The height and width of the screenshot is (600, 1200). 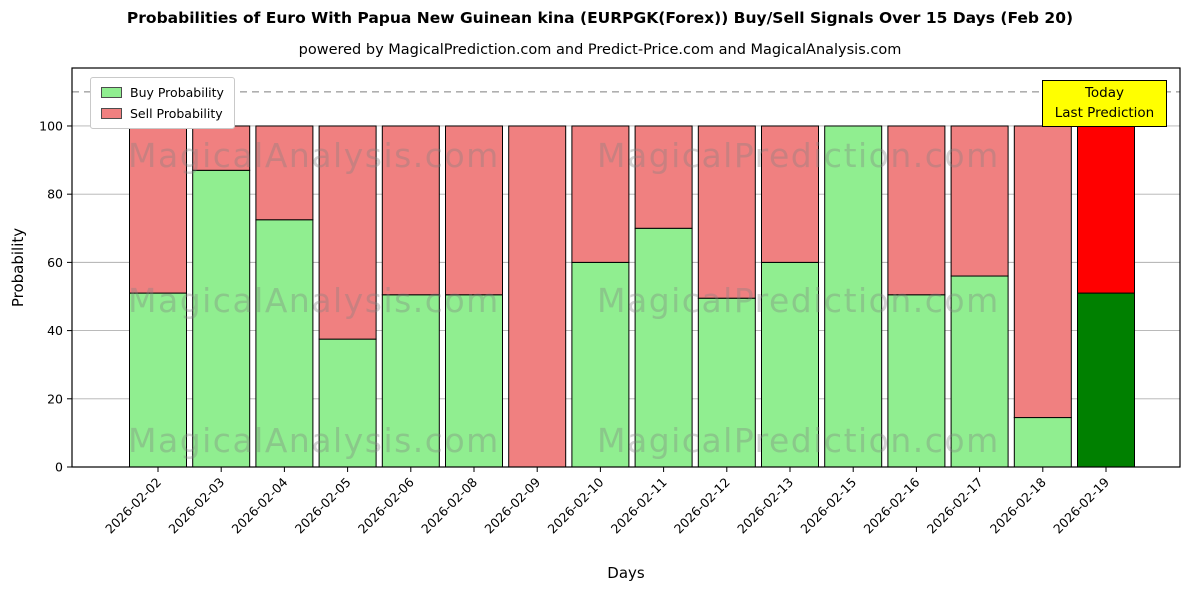 I want to click on x-tick-label: 2026-02-04, so click(x=260, y=505).